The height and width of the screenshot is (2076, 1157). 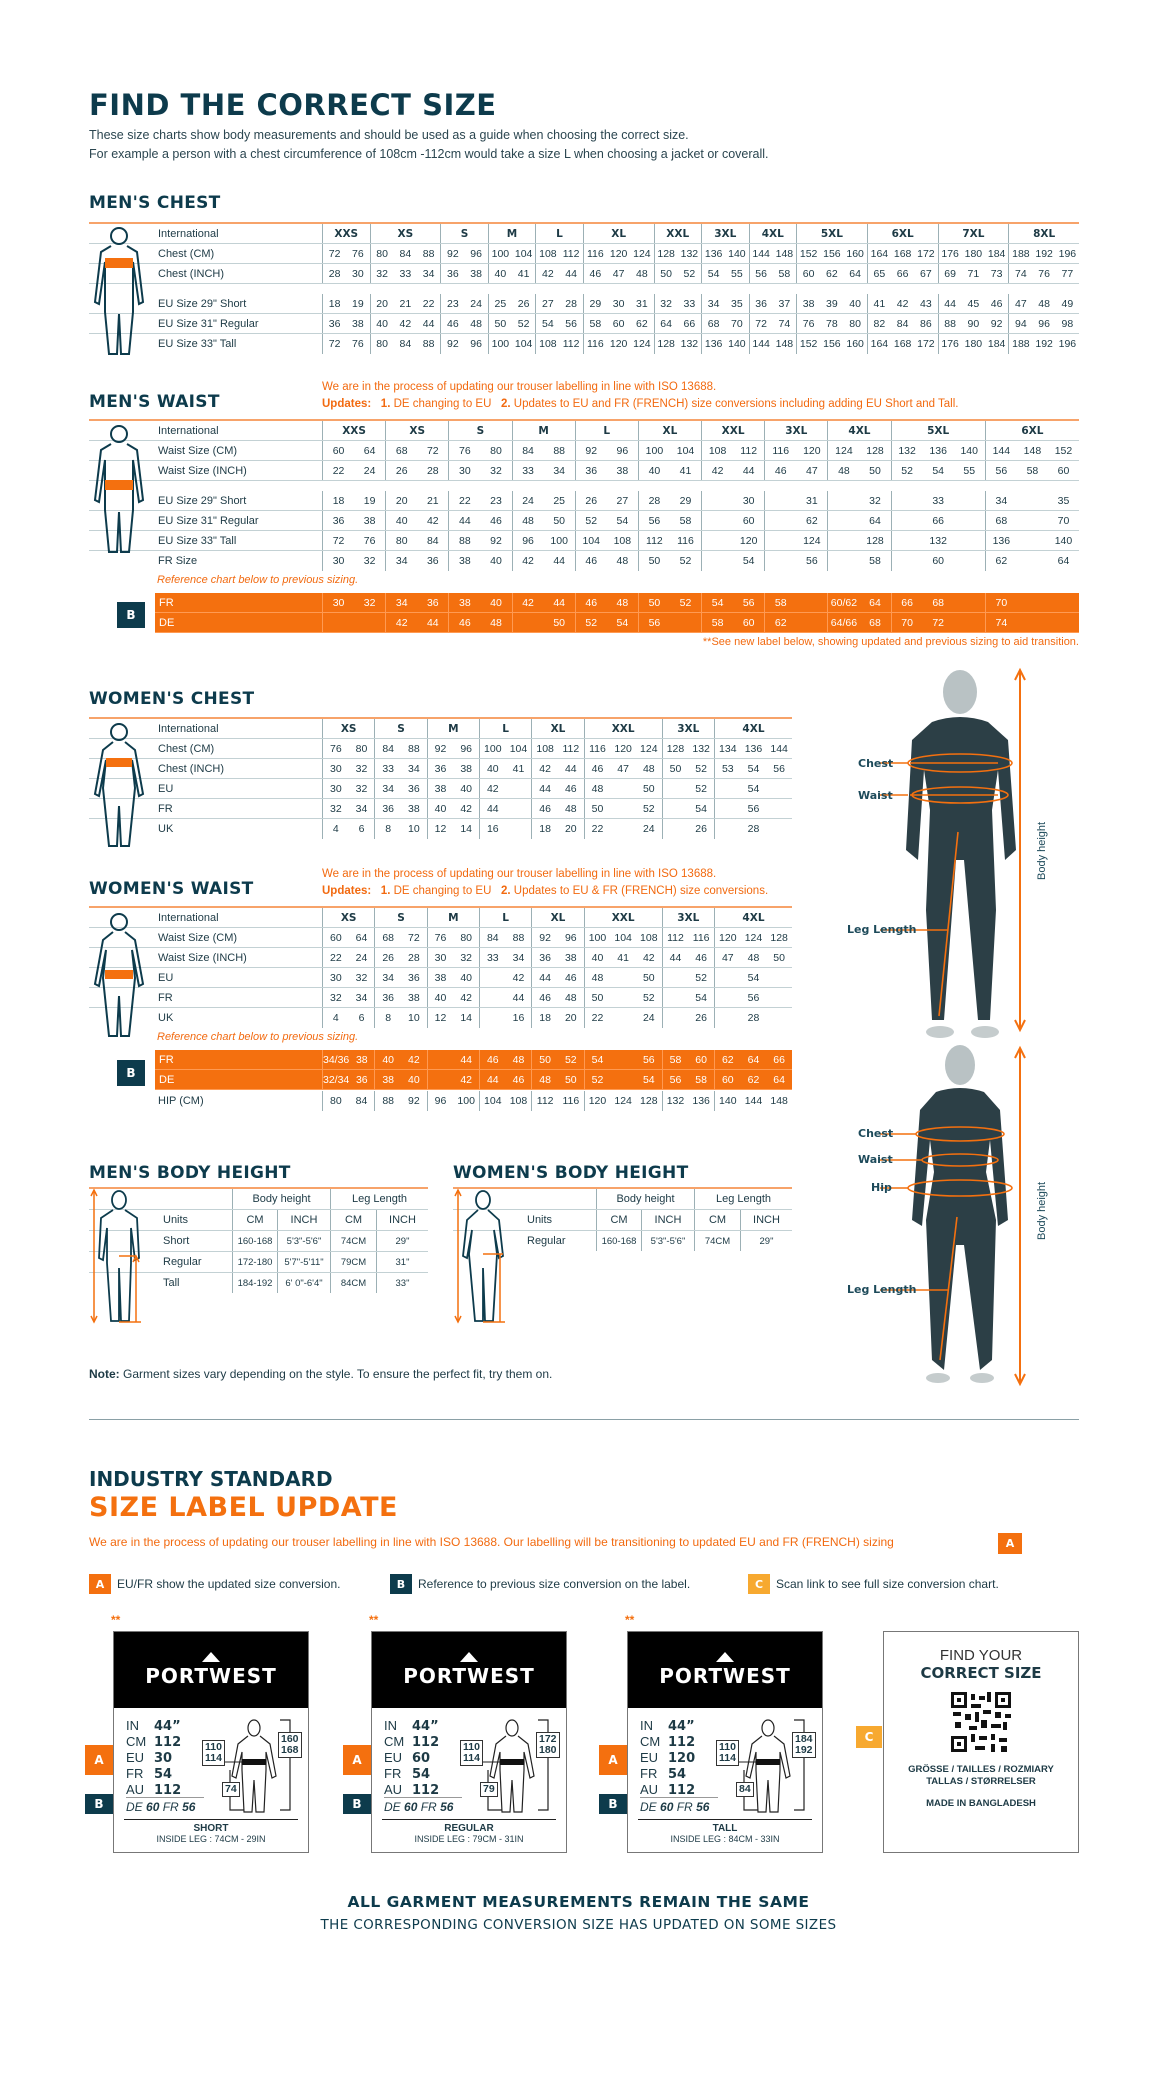 What do you see at coordinates (761, 253) in the screenshot?
I see `value-cell: 144` at bounding box center [761, 253].